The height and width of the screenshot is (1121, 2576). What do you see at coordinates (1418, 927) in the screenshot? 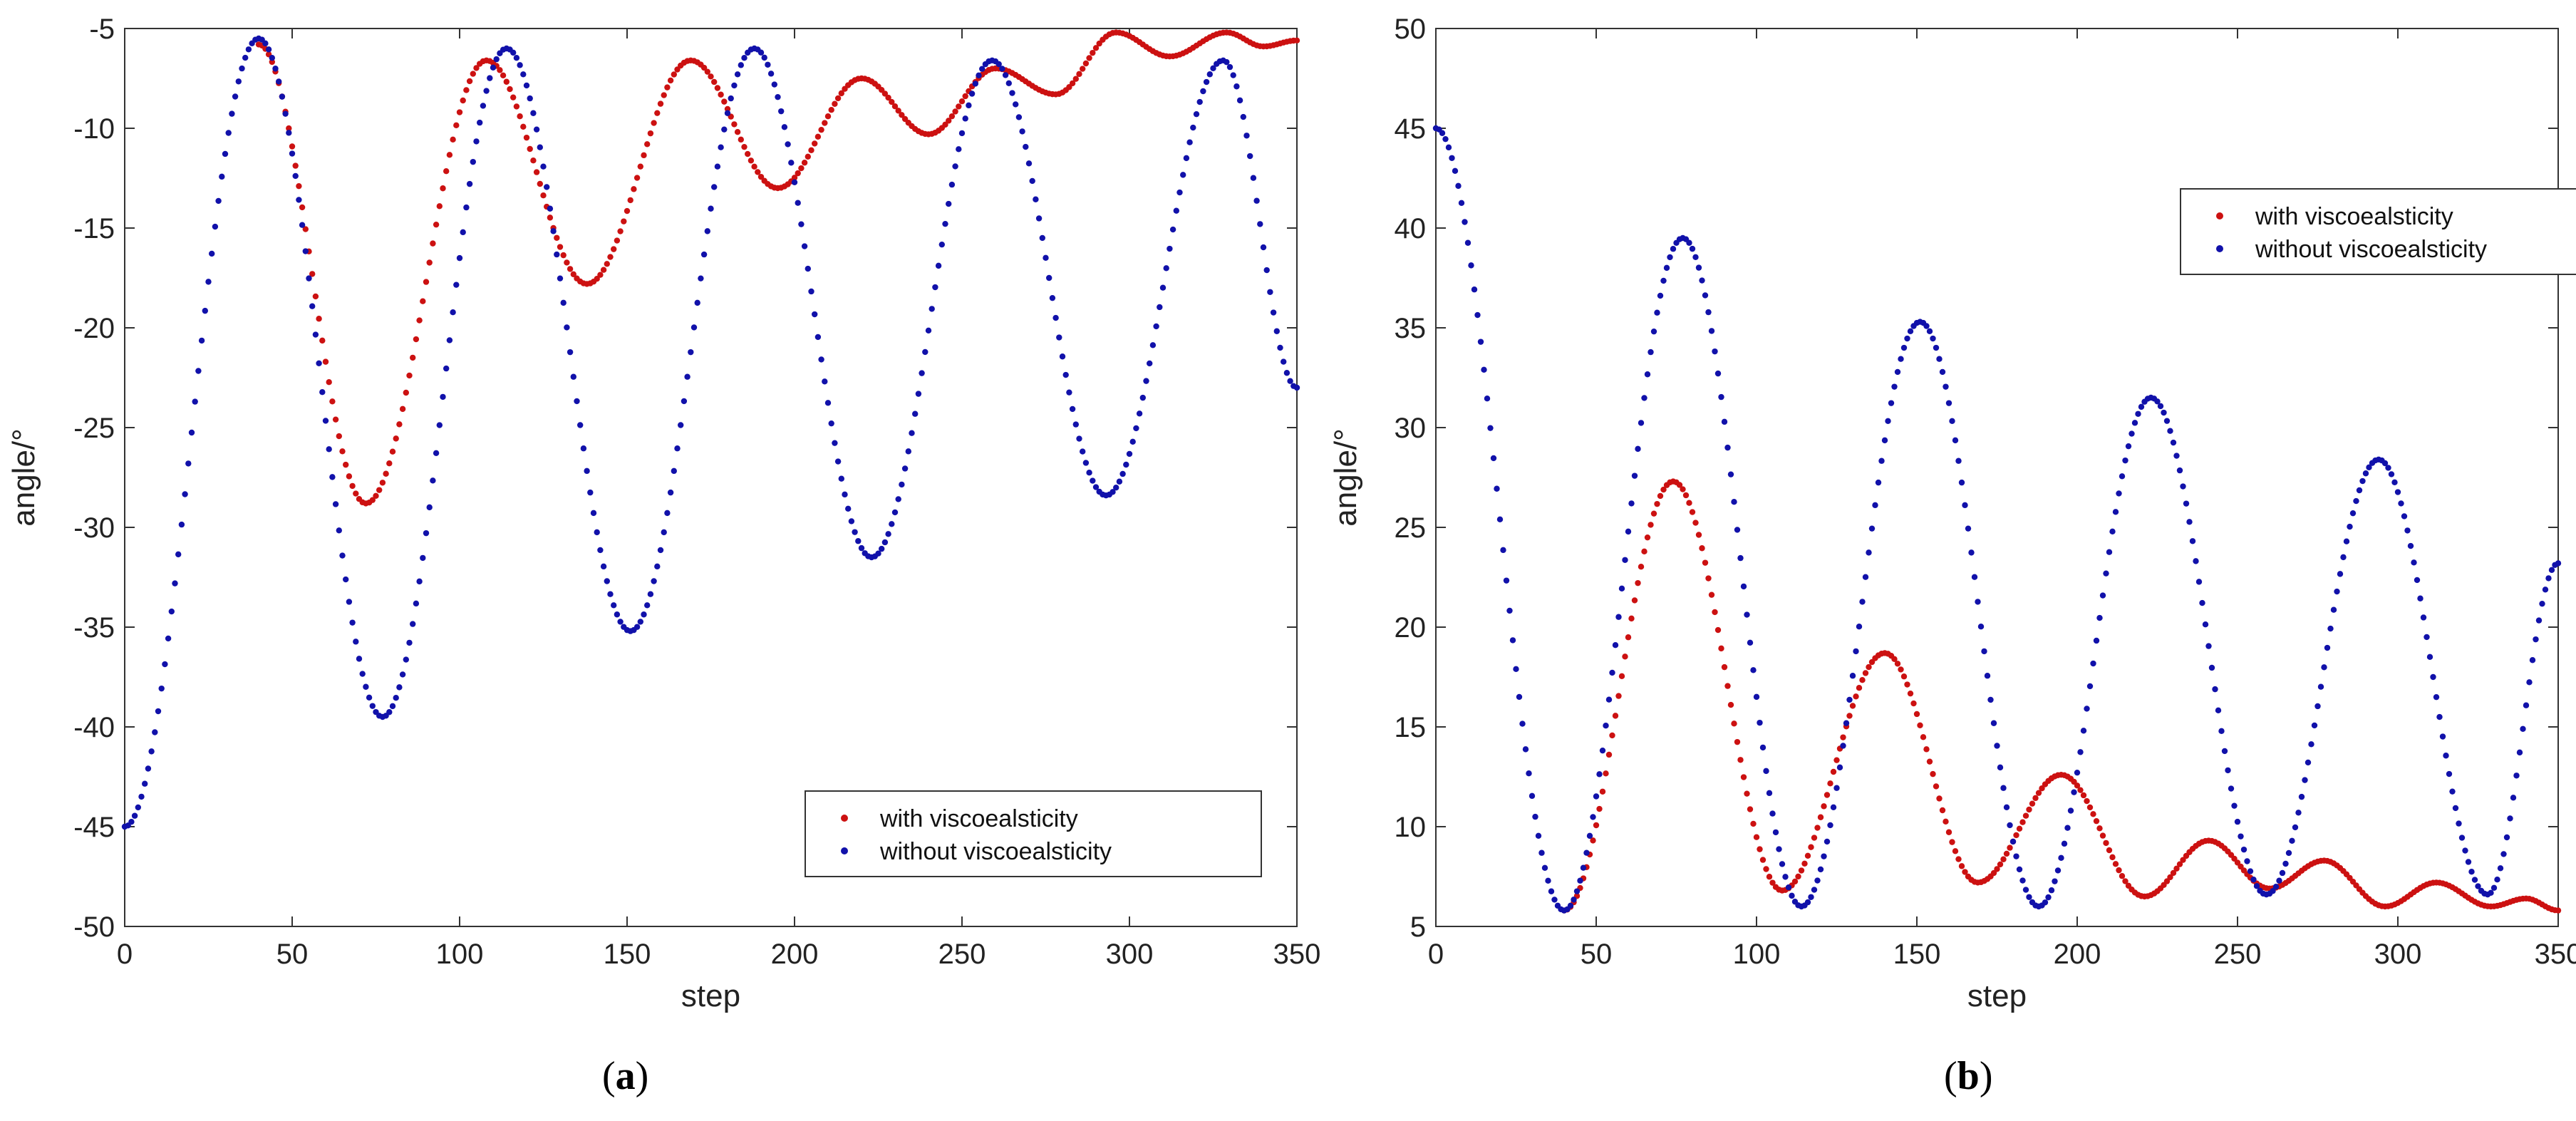
I see `y-tick-label: 5` at bounding box center [1418, 927].